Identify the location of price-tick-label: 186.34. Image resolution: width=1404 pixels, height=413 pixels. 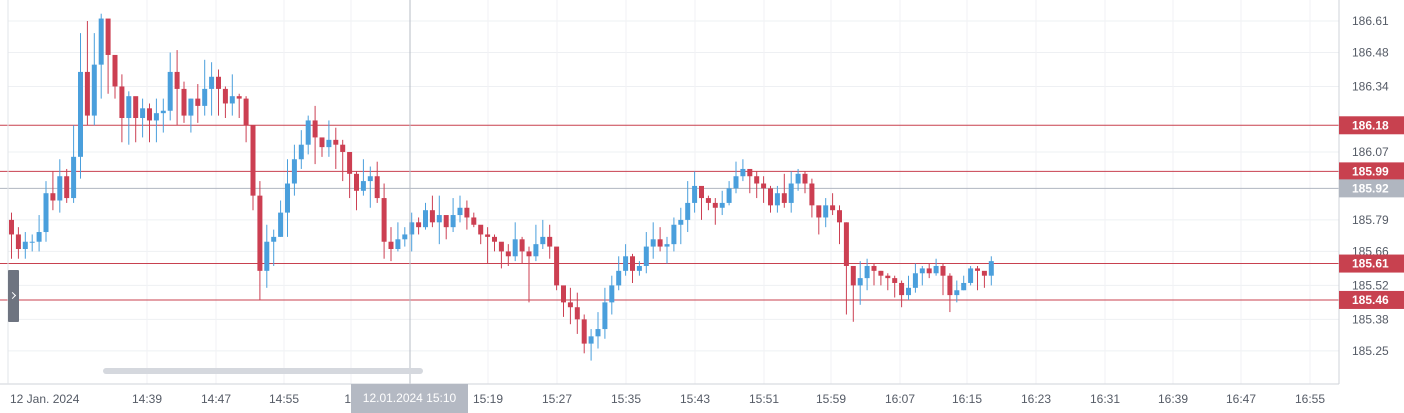
(1370, 86).